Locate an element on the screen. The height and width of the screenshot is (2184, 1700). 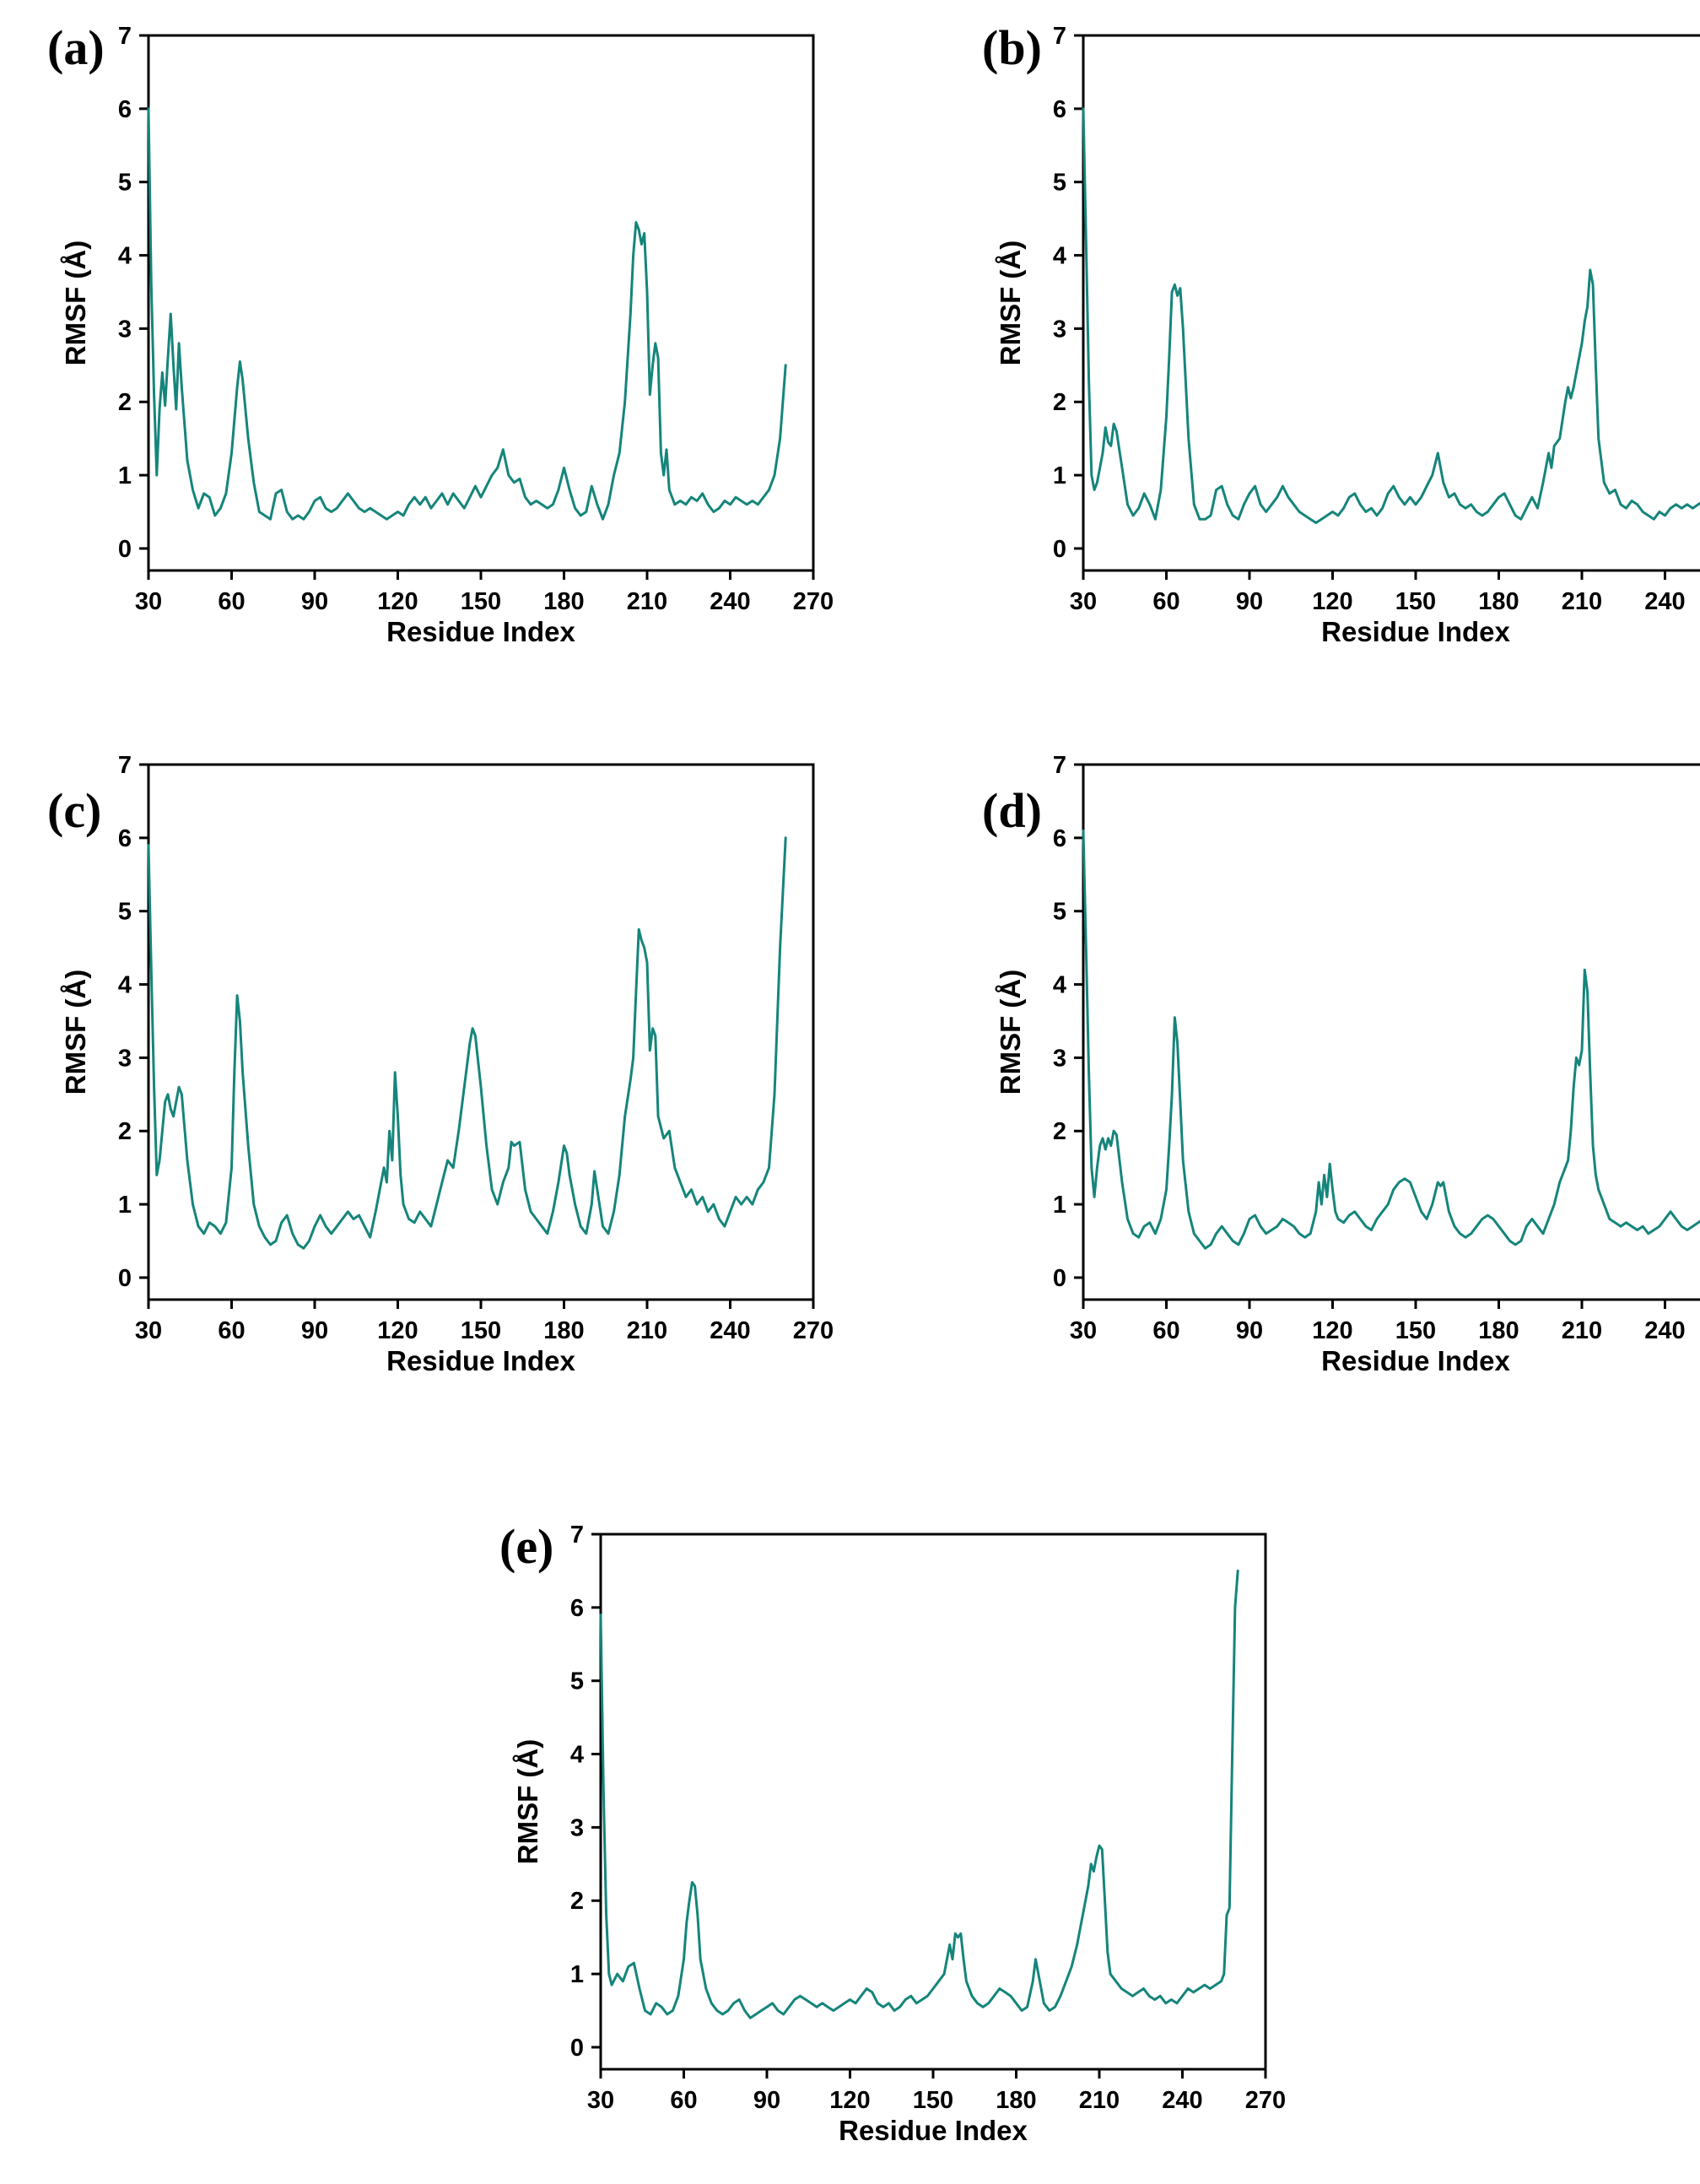
panel-label-a: (a) is located at coordinates (76, 47).